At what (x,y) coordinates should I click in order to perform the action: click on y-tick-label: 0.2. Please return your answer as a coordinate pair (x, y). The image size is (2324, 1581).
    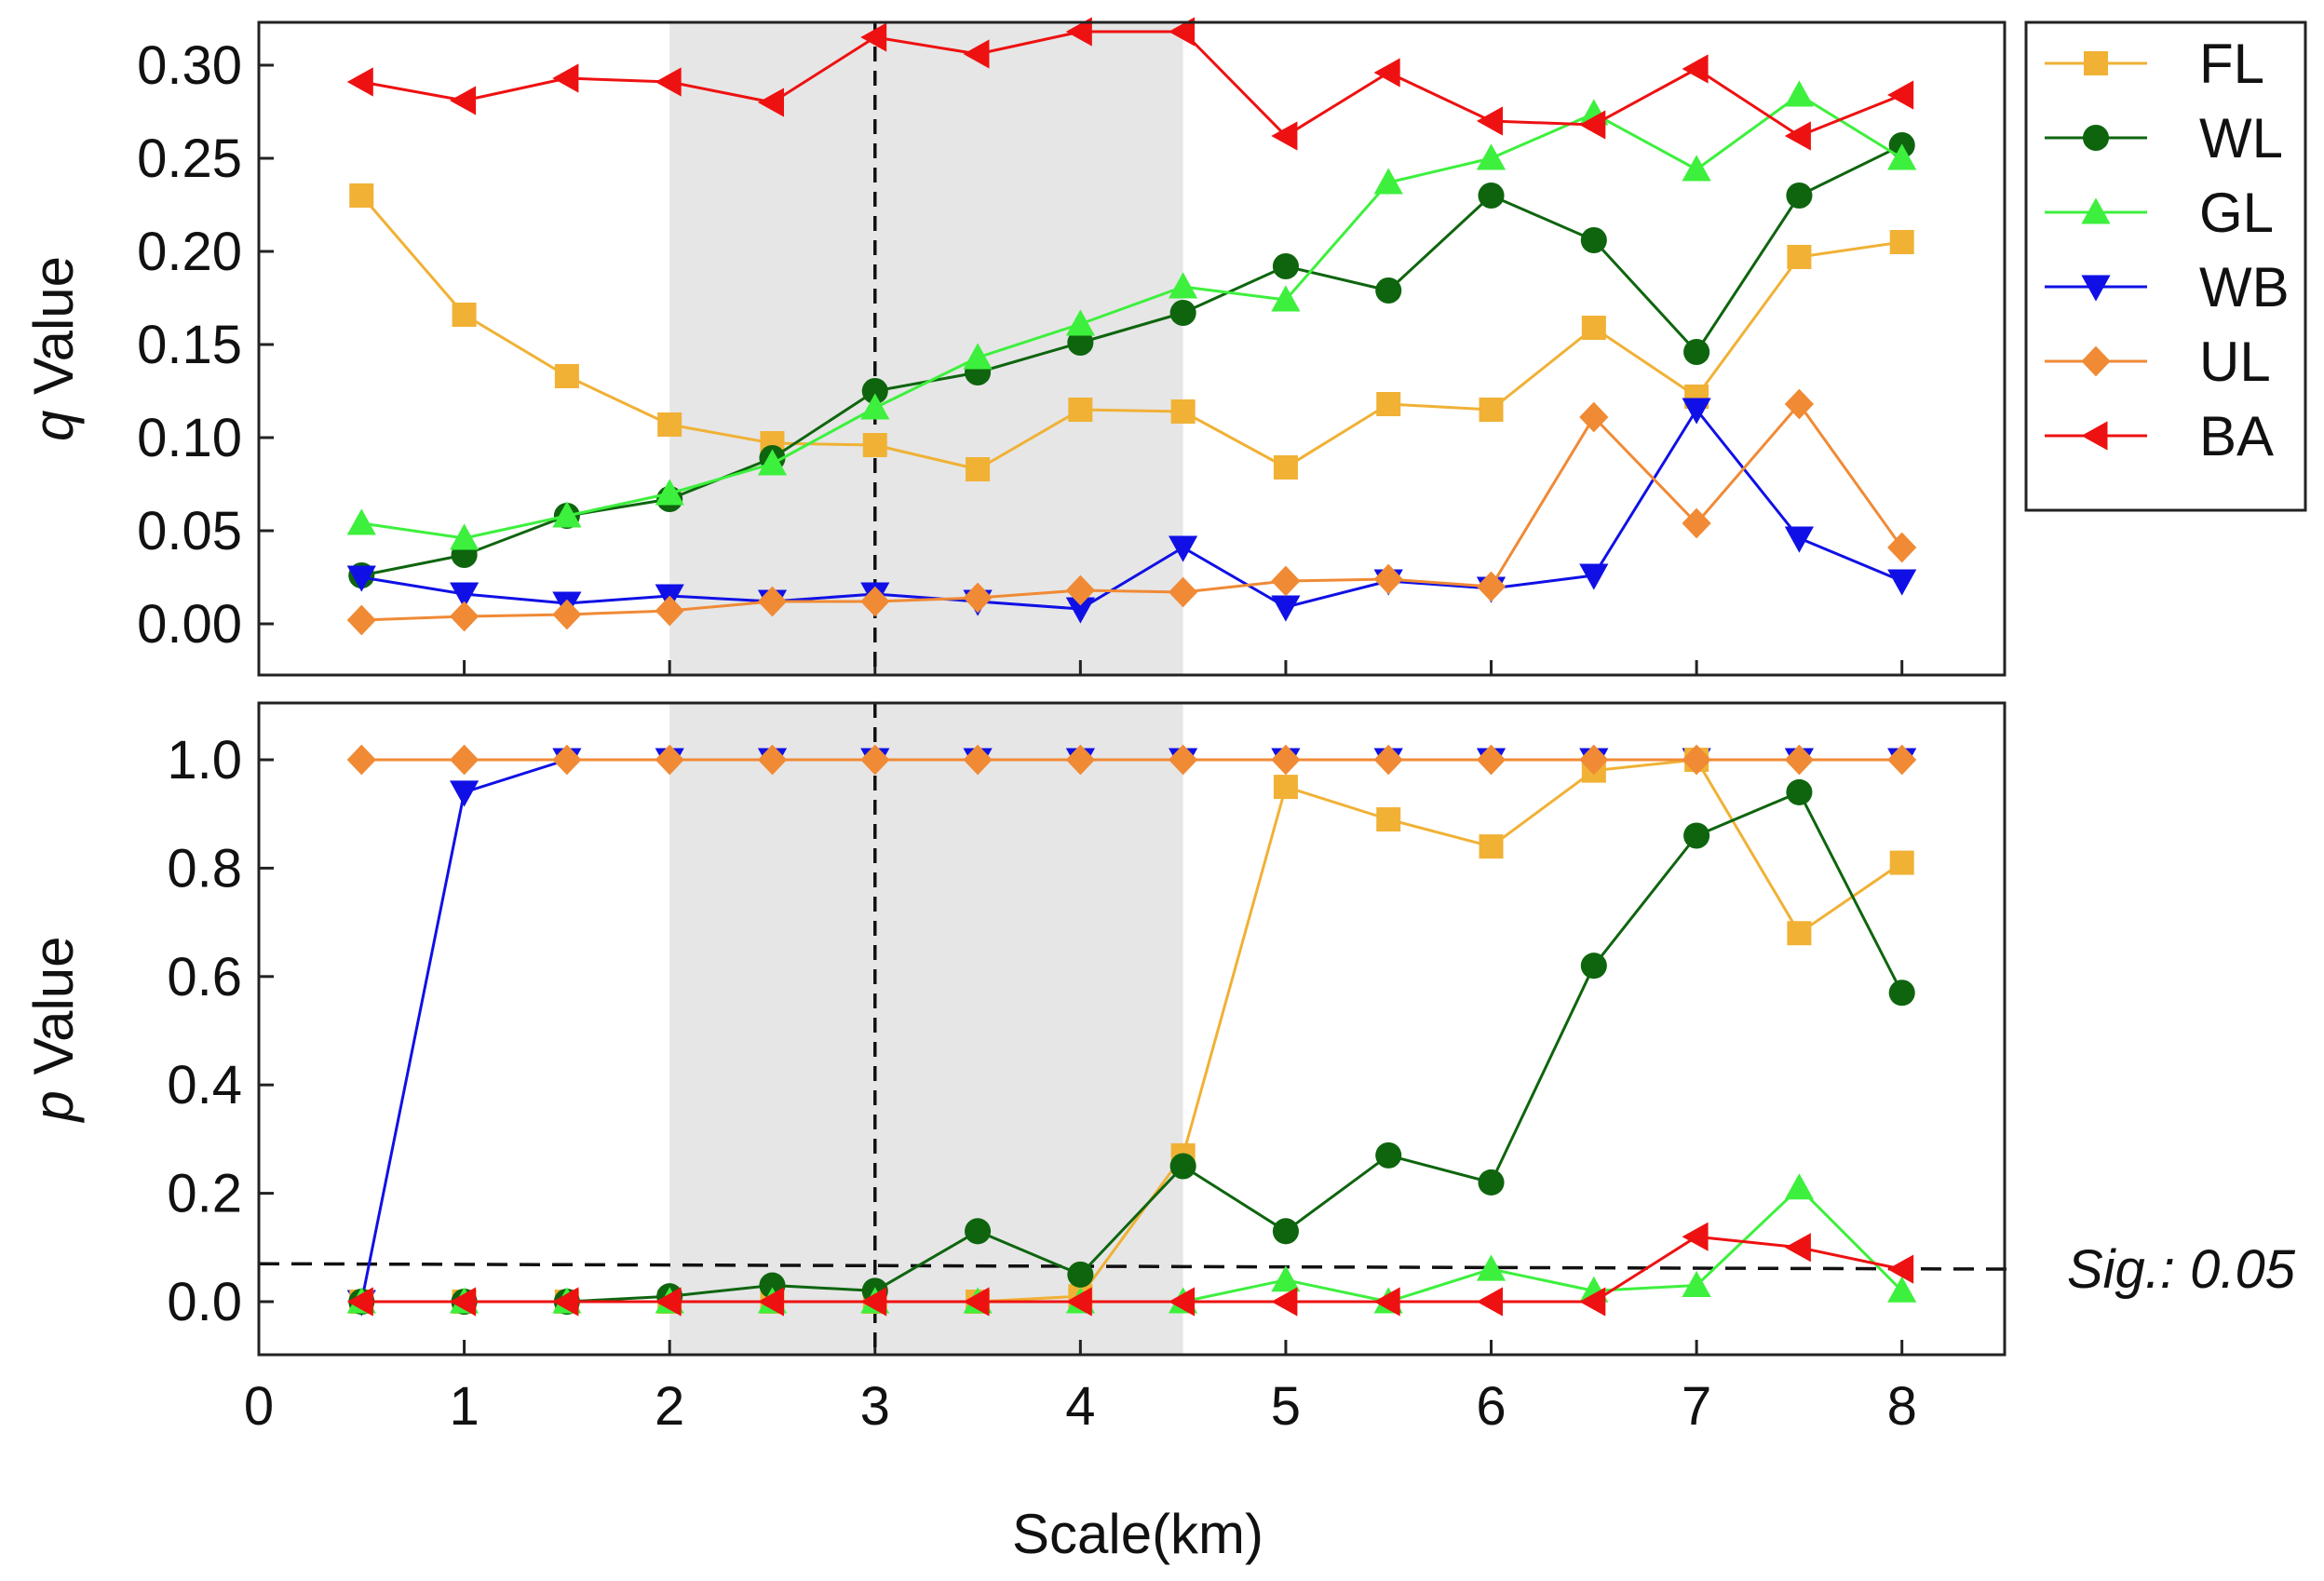
    Looking at the image, I should click on (204, 1194).